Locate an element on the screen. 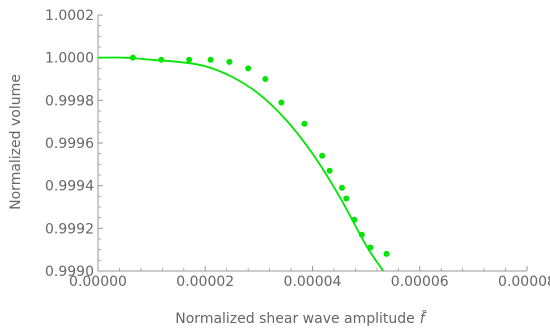 The image size is (550, 331). y-tick-label: 1.0002 is located at coordinates (69, 16).